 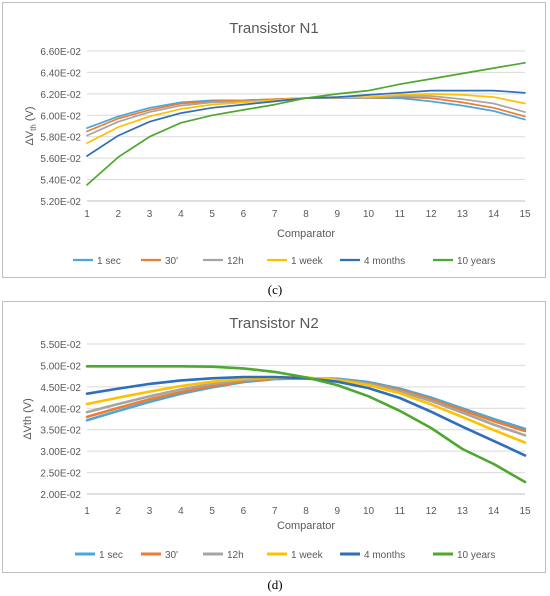 What do you see at coordinates (275, 289) in the screenshot?
I see `caption-c: (c)` at bounding box center [275, 289].